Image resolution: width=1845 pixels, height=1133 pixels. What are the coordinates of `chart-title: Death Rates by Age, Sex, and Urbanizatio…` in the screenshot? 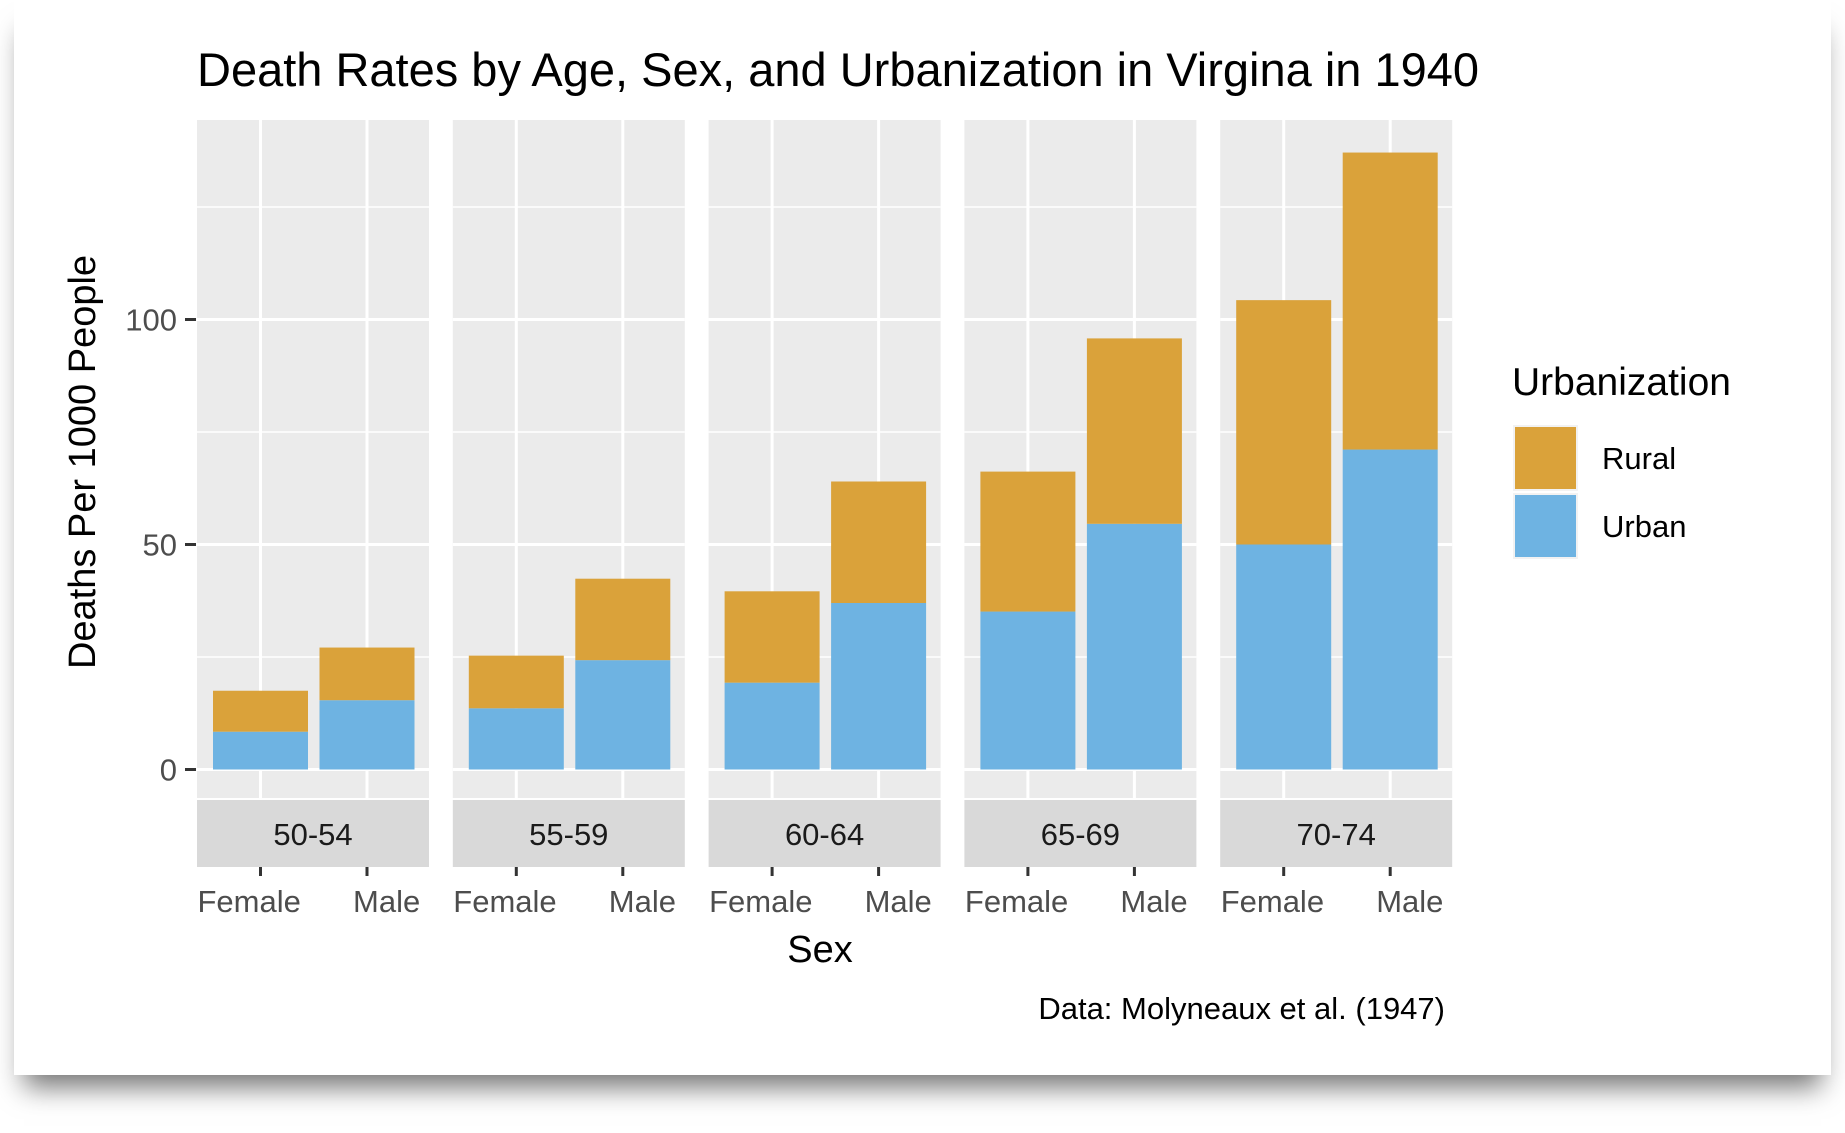 It's located at (838, 69).